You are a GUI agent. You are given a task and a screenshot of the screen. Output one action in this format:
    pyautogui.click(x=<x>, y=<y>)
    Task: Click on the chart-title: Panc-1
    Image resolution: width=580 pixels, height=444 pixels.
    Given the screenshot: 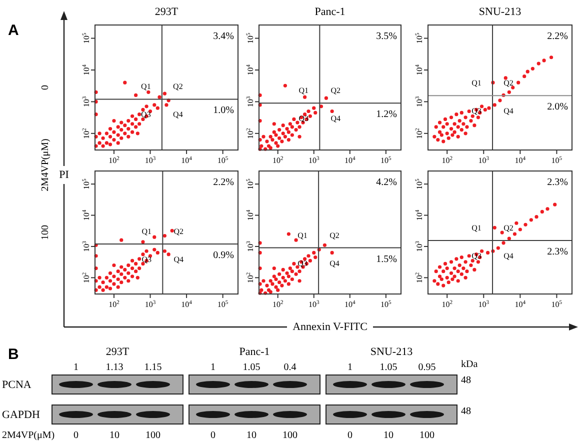 What is the action you would take?
    pyautogui.click(x=330, y=12)
    